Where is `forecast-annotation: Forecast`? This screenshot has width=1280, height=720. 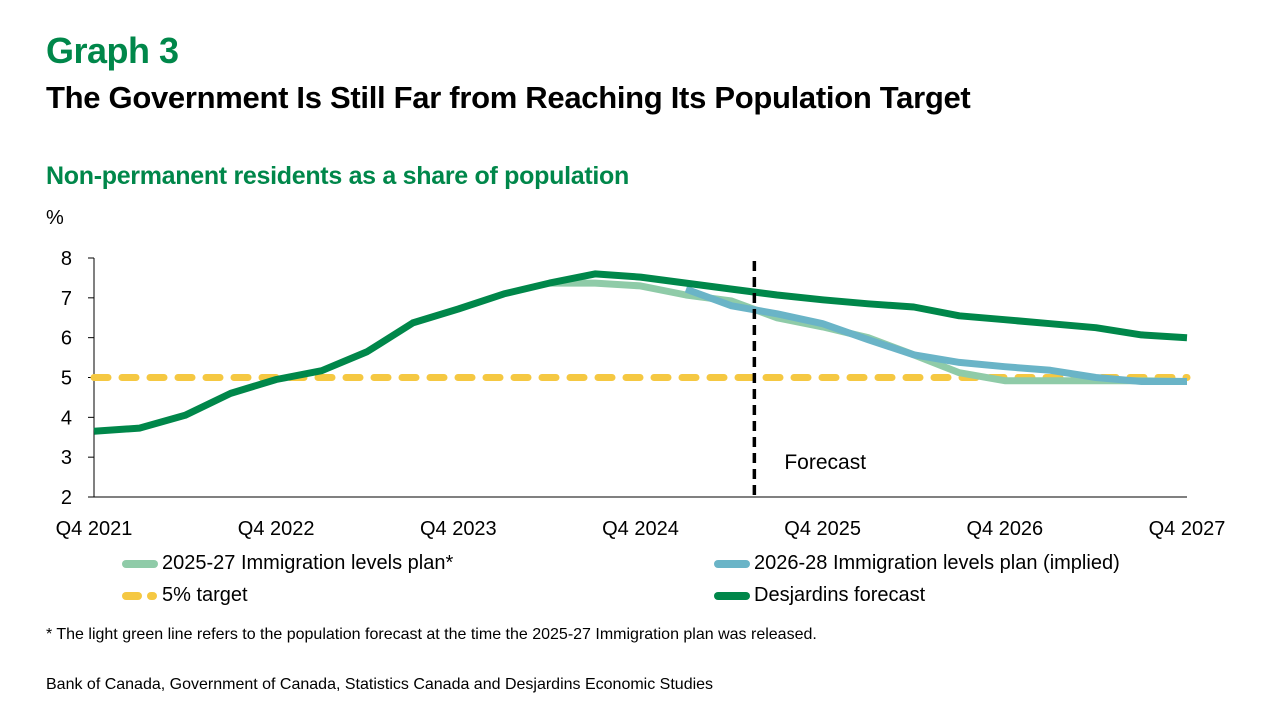 forecast-annotation: Forecast is located at coordinates (825, 462).